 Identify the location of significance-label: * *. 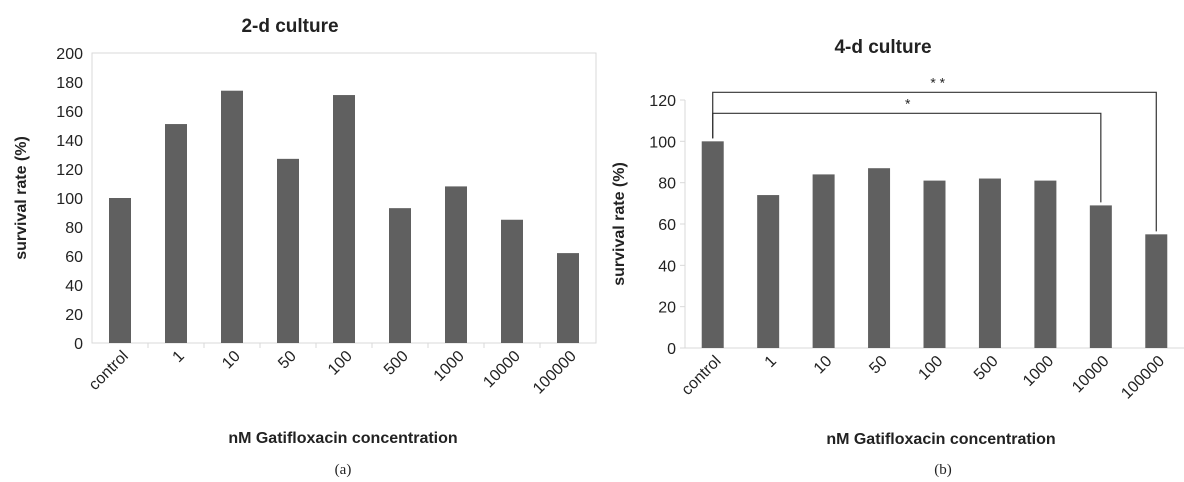
(937, 82).